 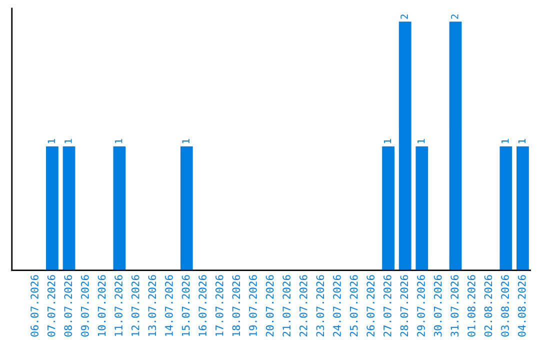 I want to click on x-tick-label: 11.07.2026, so click(x=118, y=305).